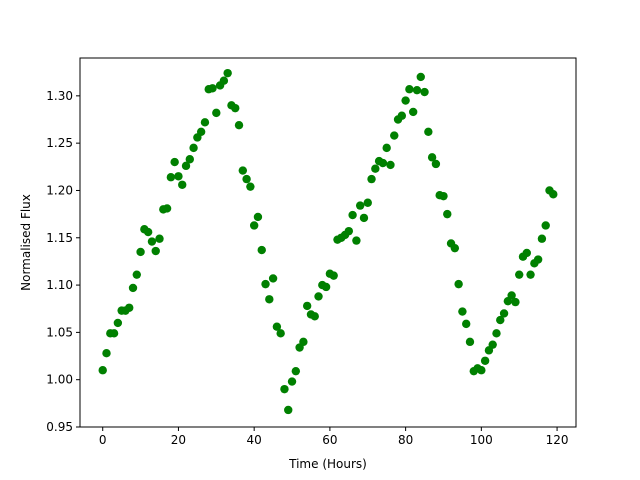  Describe the element at coordinates (178, 440) in the screenshot. I see `x-tick-label: 20` at that location.